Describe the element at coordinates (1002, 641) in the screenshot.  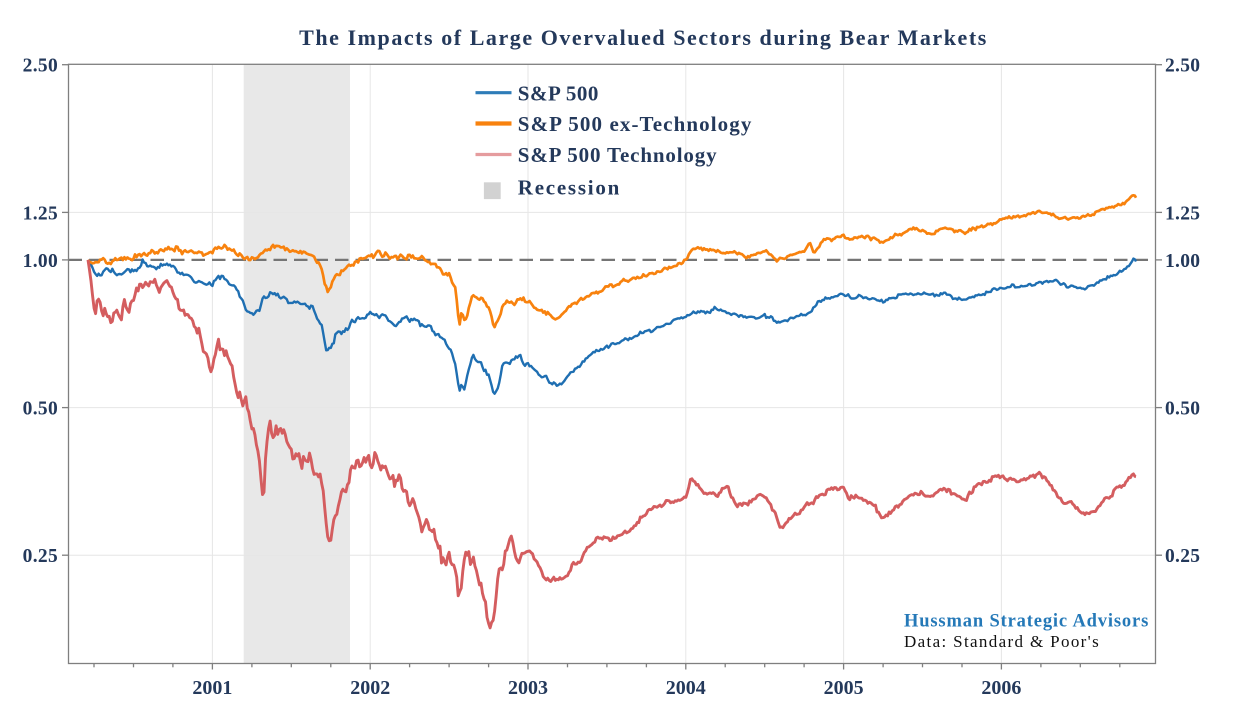
I see `svg-text: Data: Standard & Poor's` at that location.